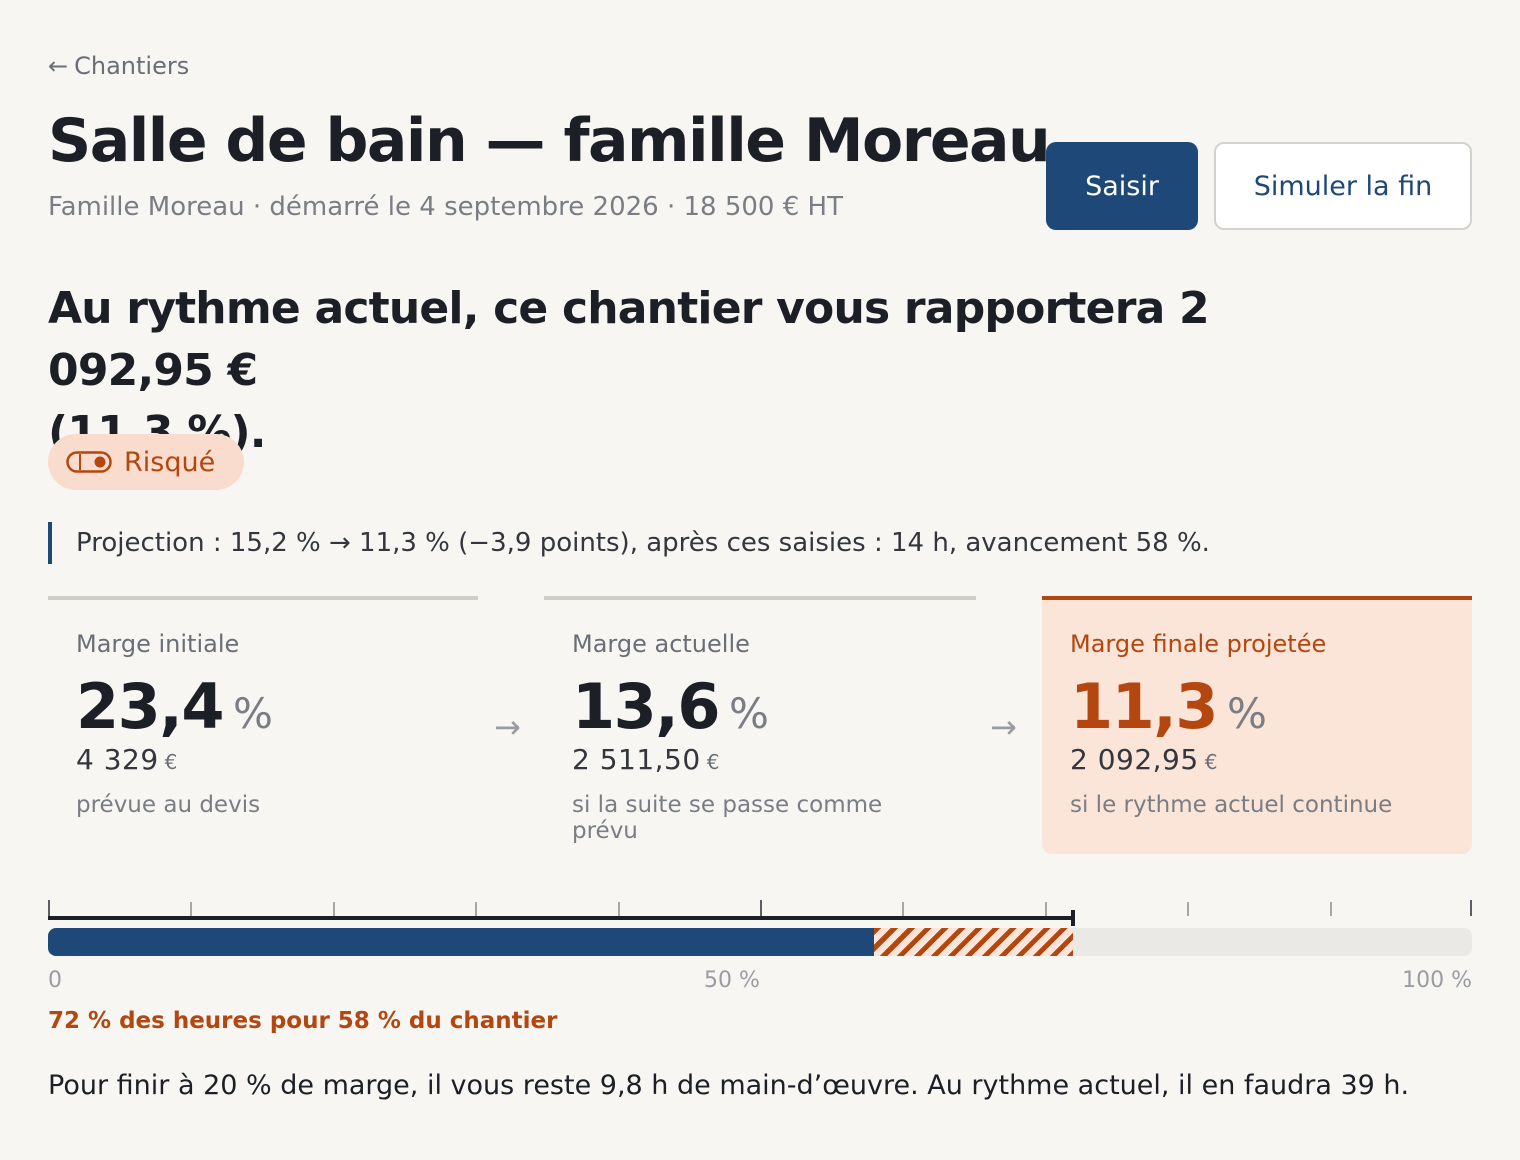 The height and width of the screenshot is (1160, 1520). What do you see at coordinates (1198, 644) in the screenshot?
I see `margin-card-label: Marge finale projetée` at bounding box center [1198, 644].